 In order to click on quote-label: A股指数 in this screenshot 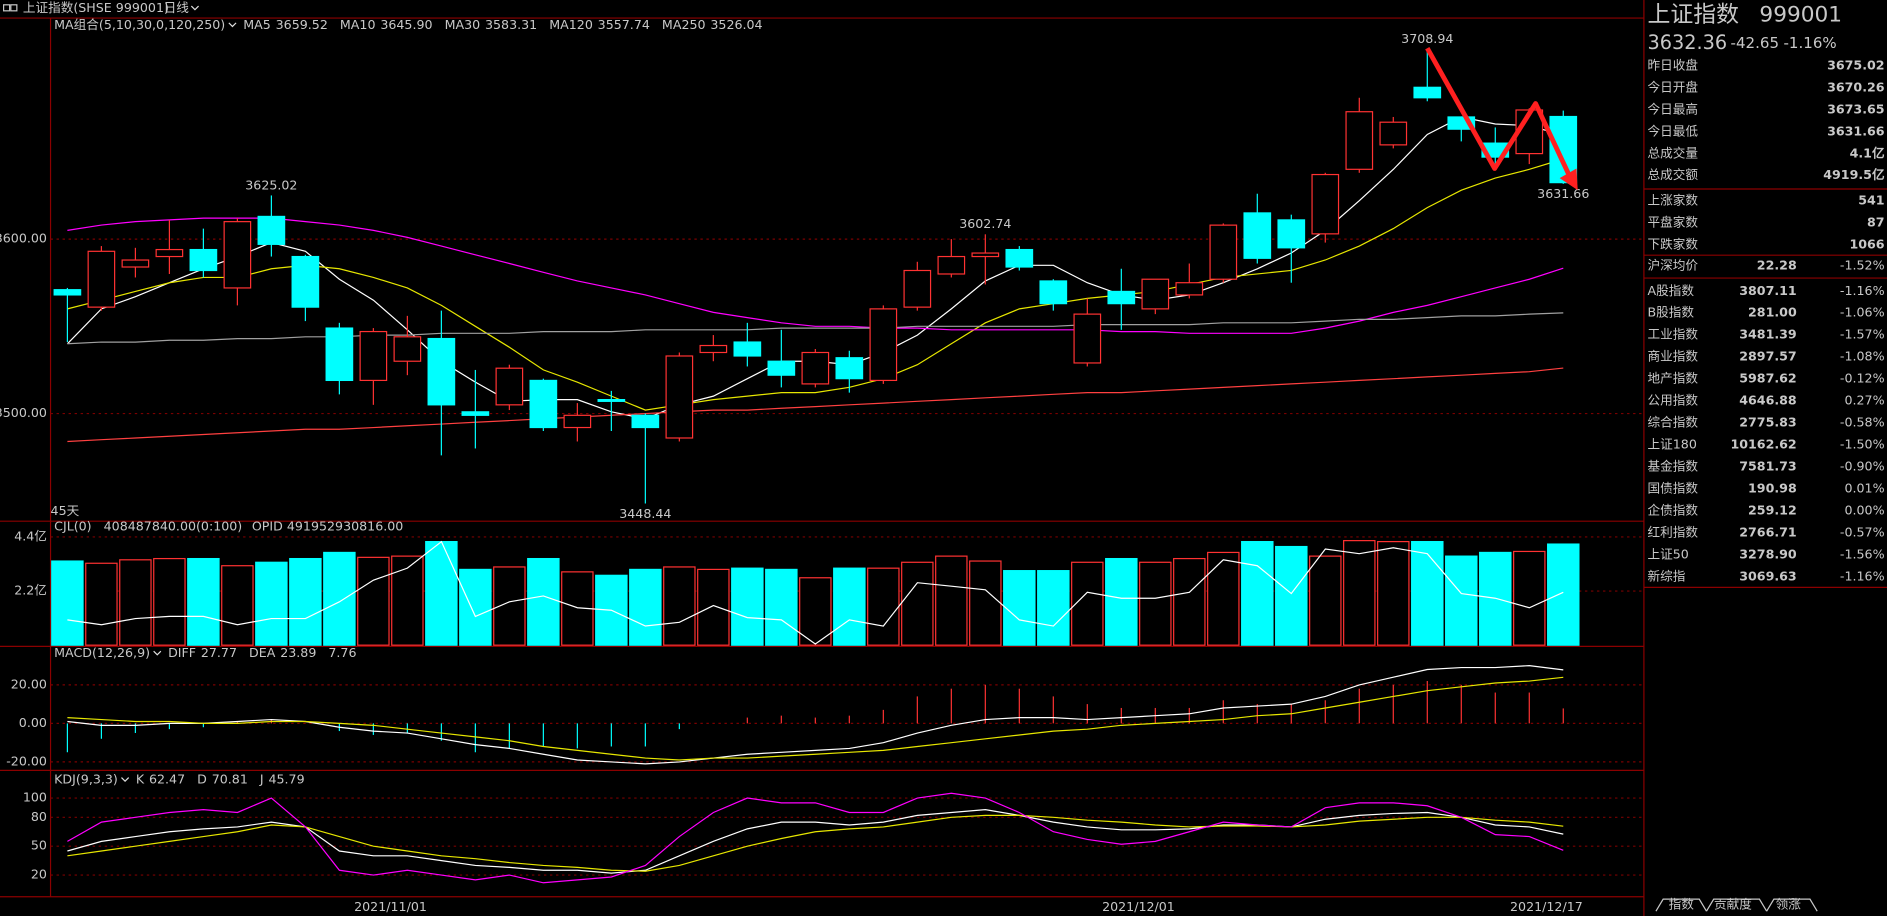, I will do `click(1671, 290)`.